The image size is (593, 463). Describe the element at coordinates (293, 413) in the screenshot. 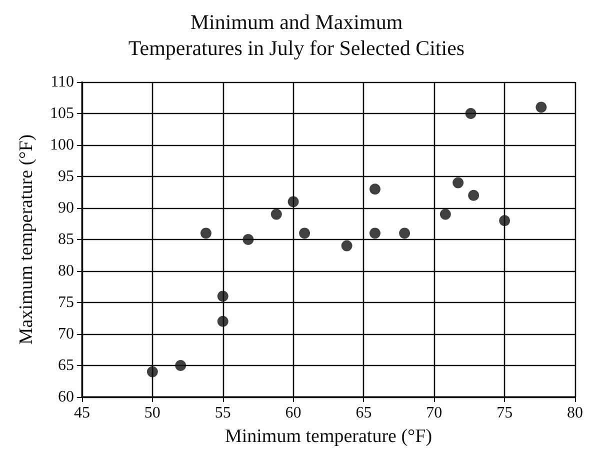

I see `x-tick-label: 60` at that location.